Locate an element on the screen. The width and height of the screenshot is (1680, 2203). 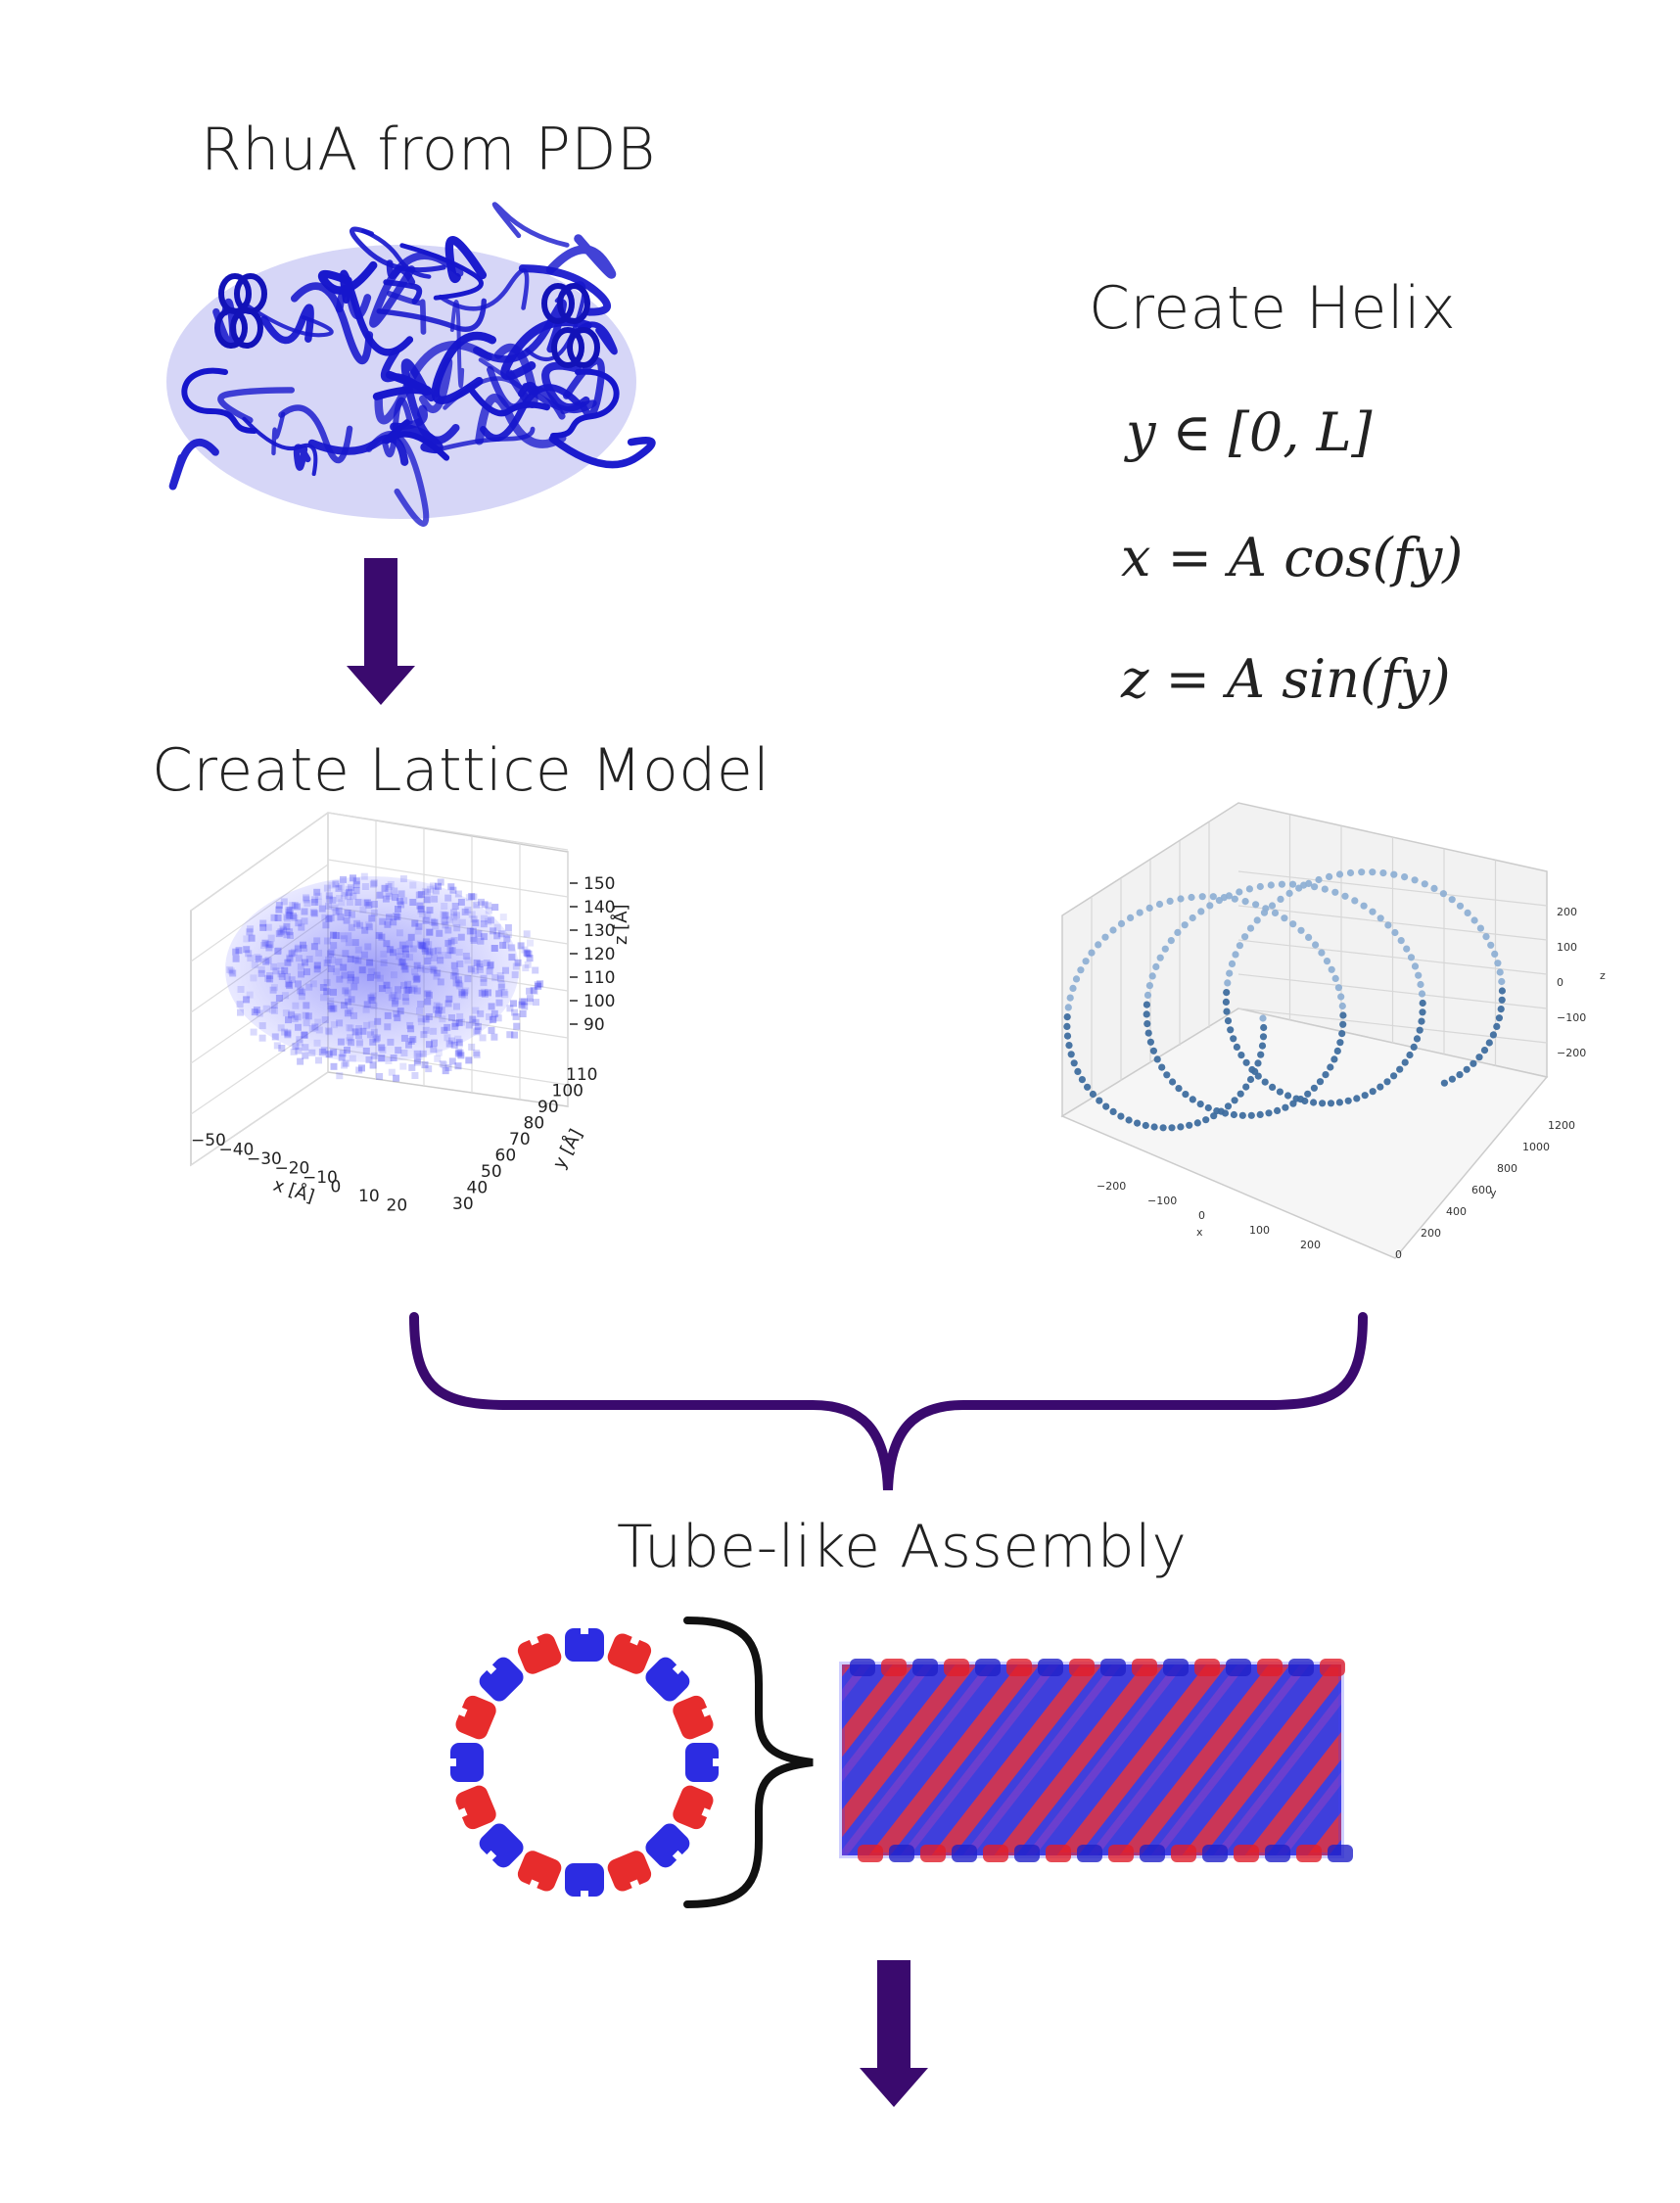
lattice-y-axis-label: y [Å] is located at coordinates (567, 1149).